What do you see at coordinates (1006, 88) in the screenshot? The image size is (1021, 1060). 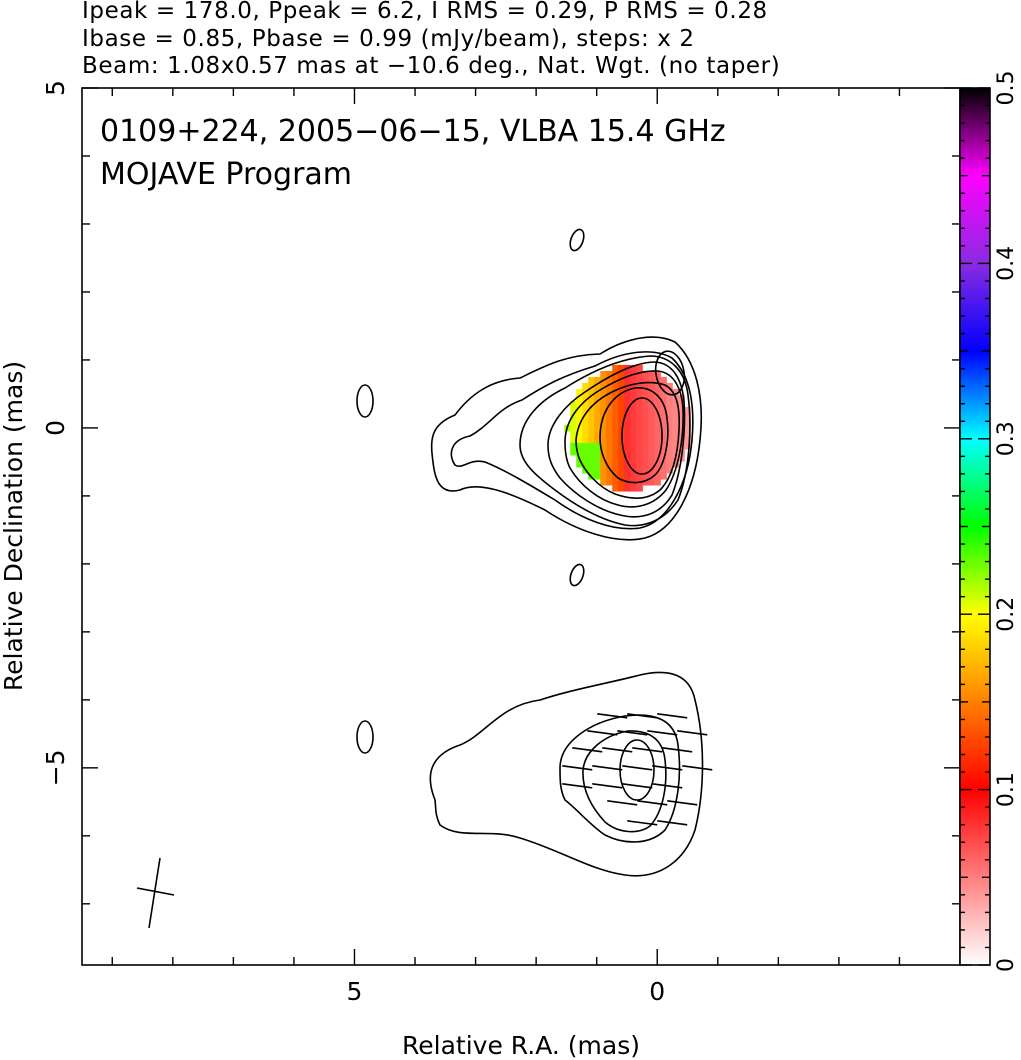 I see `colorbar-tick-label: 0.5` at bounding box center [1006, 88].